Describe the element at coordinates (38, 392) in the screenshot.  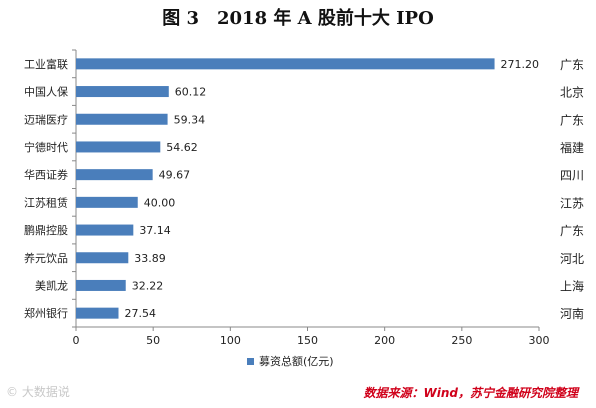
I see `watermark: © 大数据说` at that location.